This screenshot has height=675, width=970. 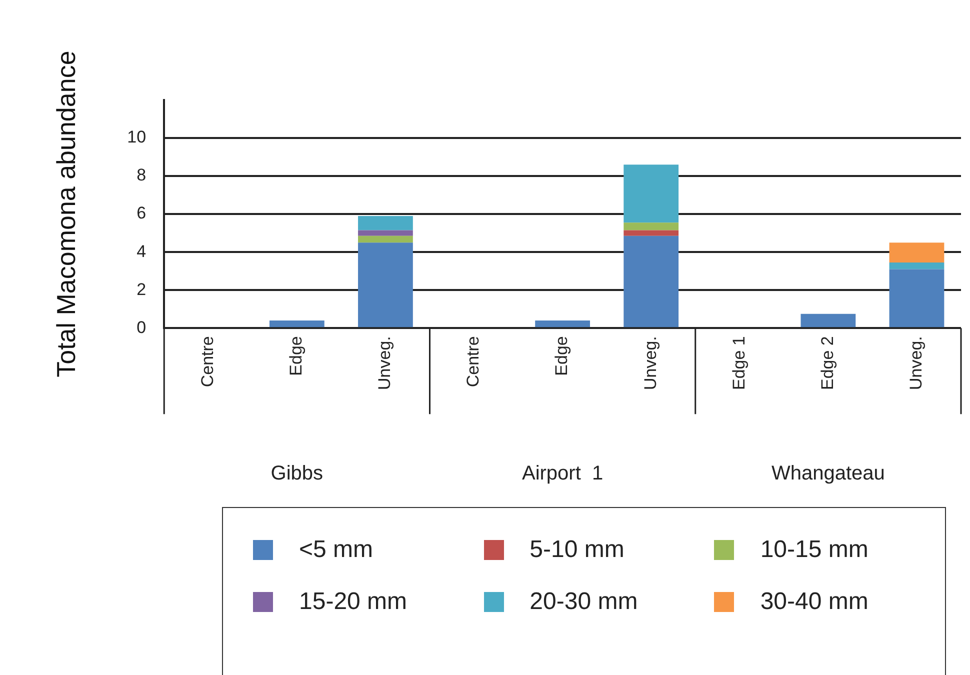 What do you see at coordinates (336, 550) in the screenshot?
I see `legend-label: <5 mm` at bounding box center [336, 550].